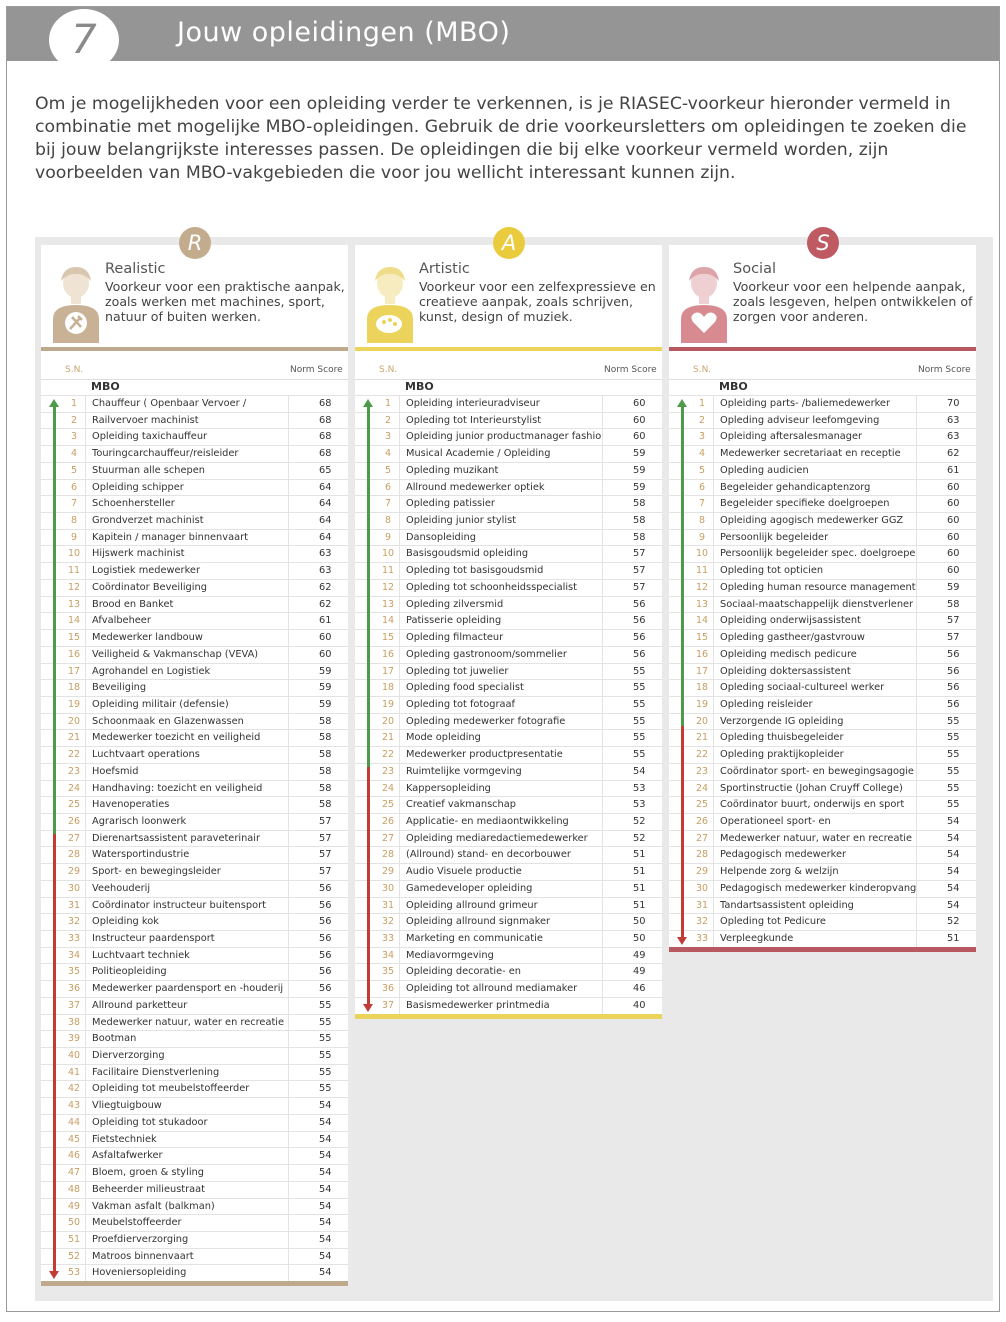 This screenshot has height=1322, width=1006. Describe the element at coordinates (632, 955) in the screenshot. I see `norm-score: 49` at that location.